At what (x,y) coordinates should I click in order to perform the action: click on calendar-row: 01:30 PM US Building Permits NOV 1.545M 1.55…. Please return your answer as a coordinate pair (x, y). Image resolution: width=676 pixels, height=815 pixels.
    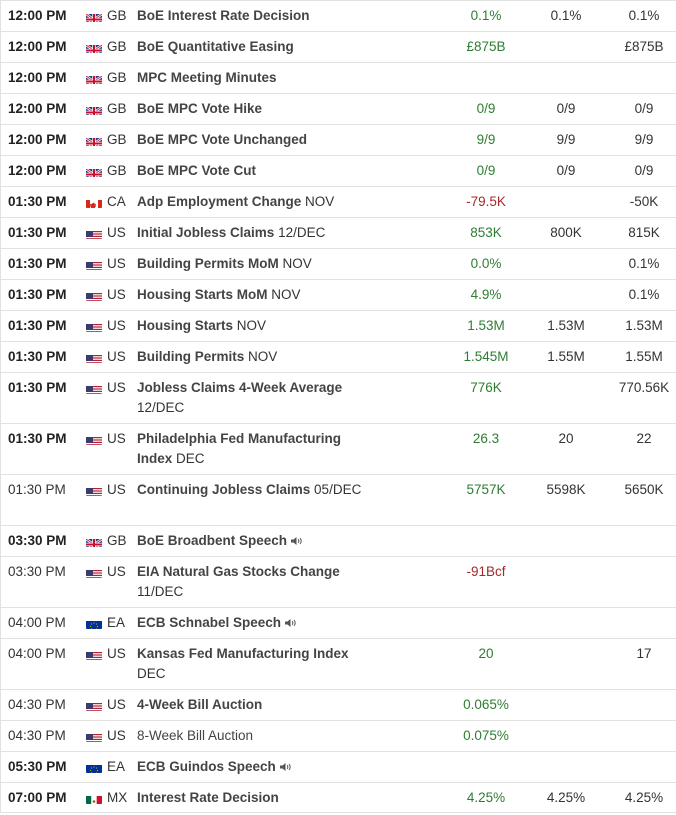
    Looking at the image, I should click on (338, 356).